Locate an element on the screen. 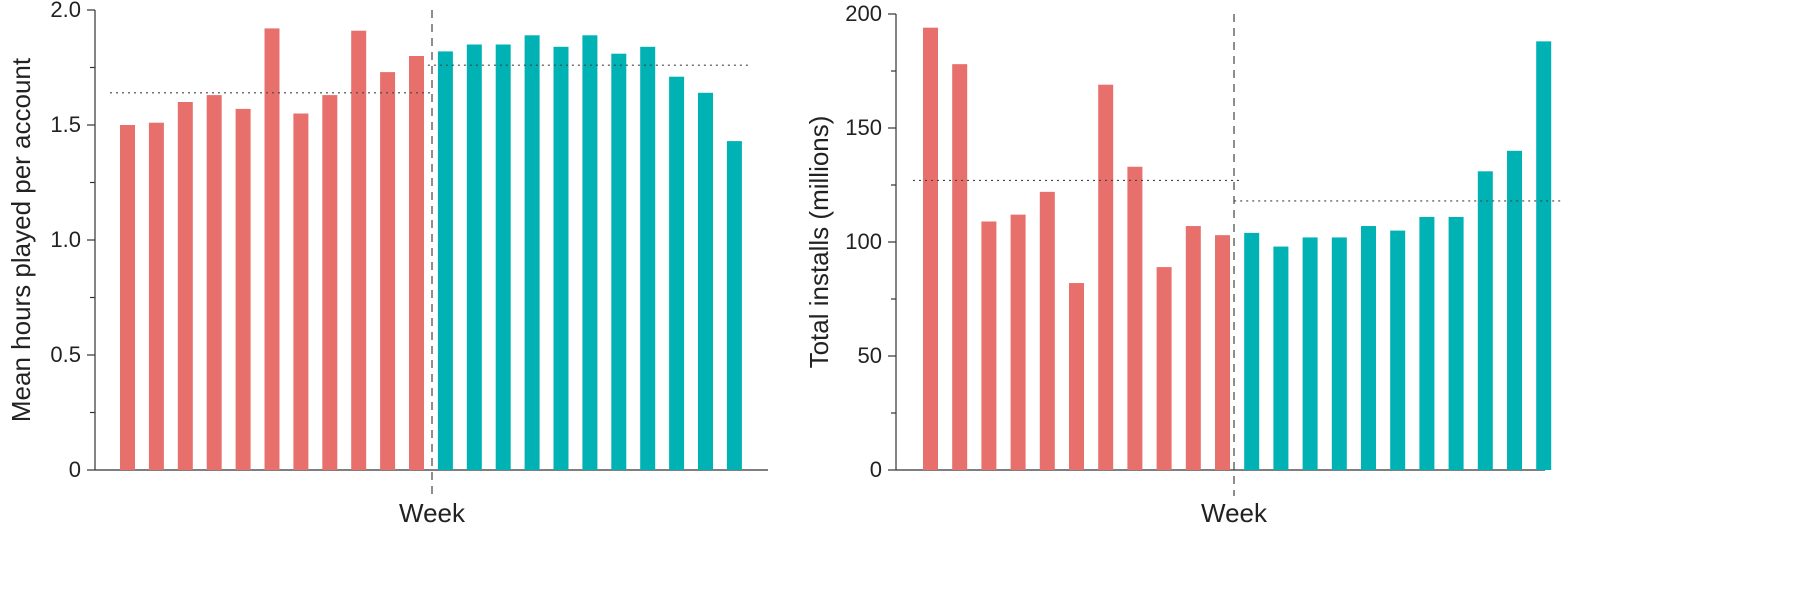  y-tick-label: 1.5 is located at coordinates (65, 124).